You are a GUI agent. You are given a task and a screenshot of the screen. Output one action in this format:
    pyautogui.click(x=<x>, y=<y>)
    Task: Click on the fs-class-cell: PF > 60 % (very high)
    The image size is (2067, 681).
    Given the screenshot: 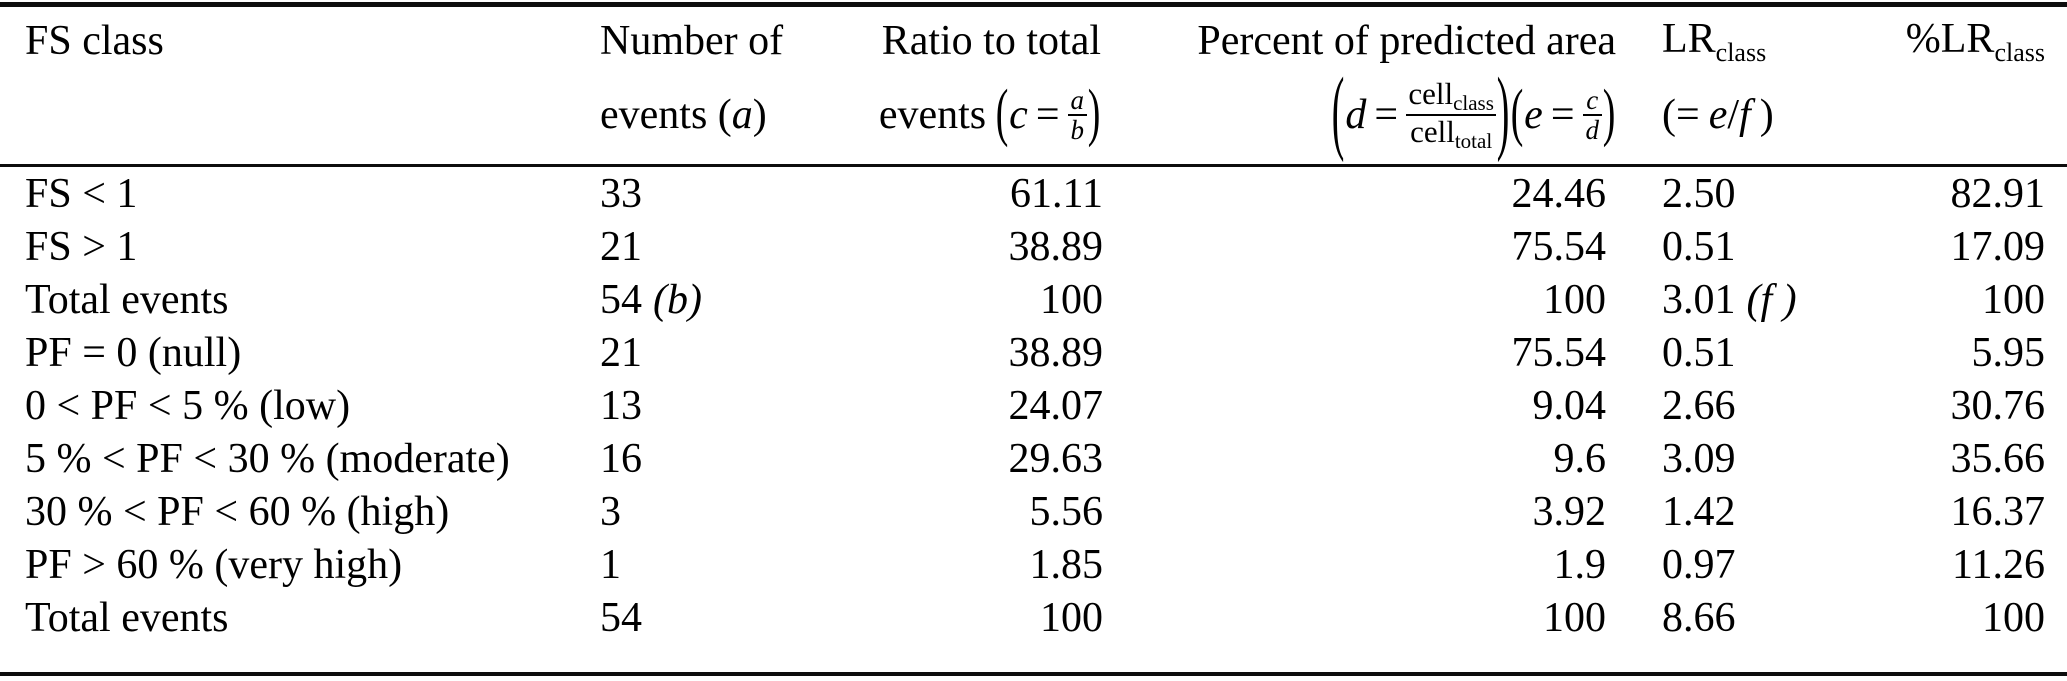 What is the action you would take?
    pyautogui.click(x=287, y=564)
    